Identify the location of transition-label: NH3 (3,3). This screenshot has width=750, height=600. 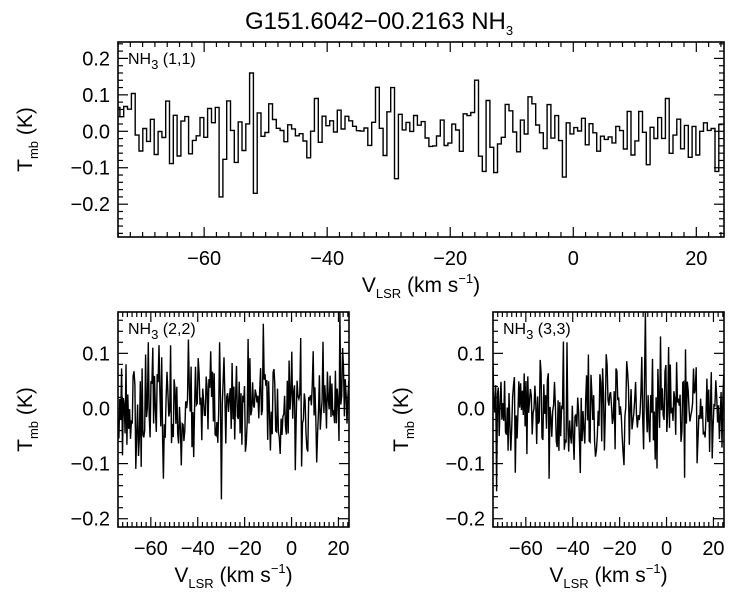
(537, 331).